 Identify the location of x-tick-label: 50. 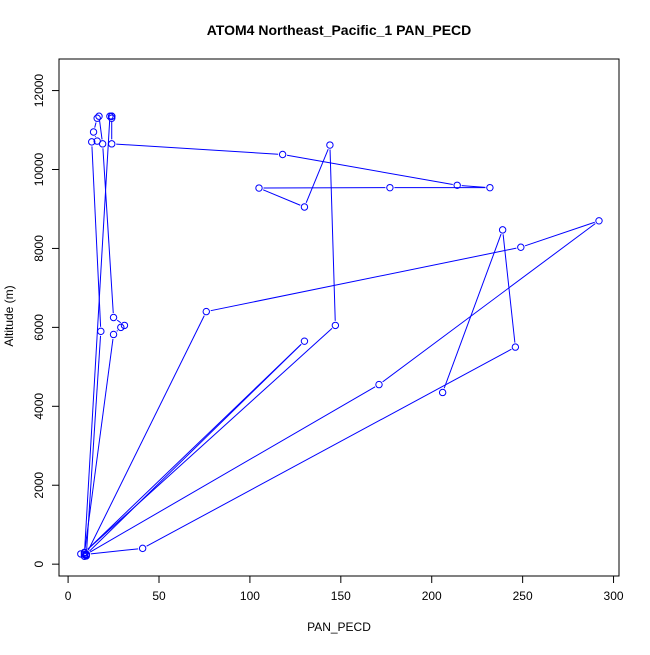
(159, 596).